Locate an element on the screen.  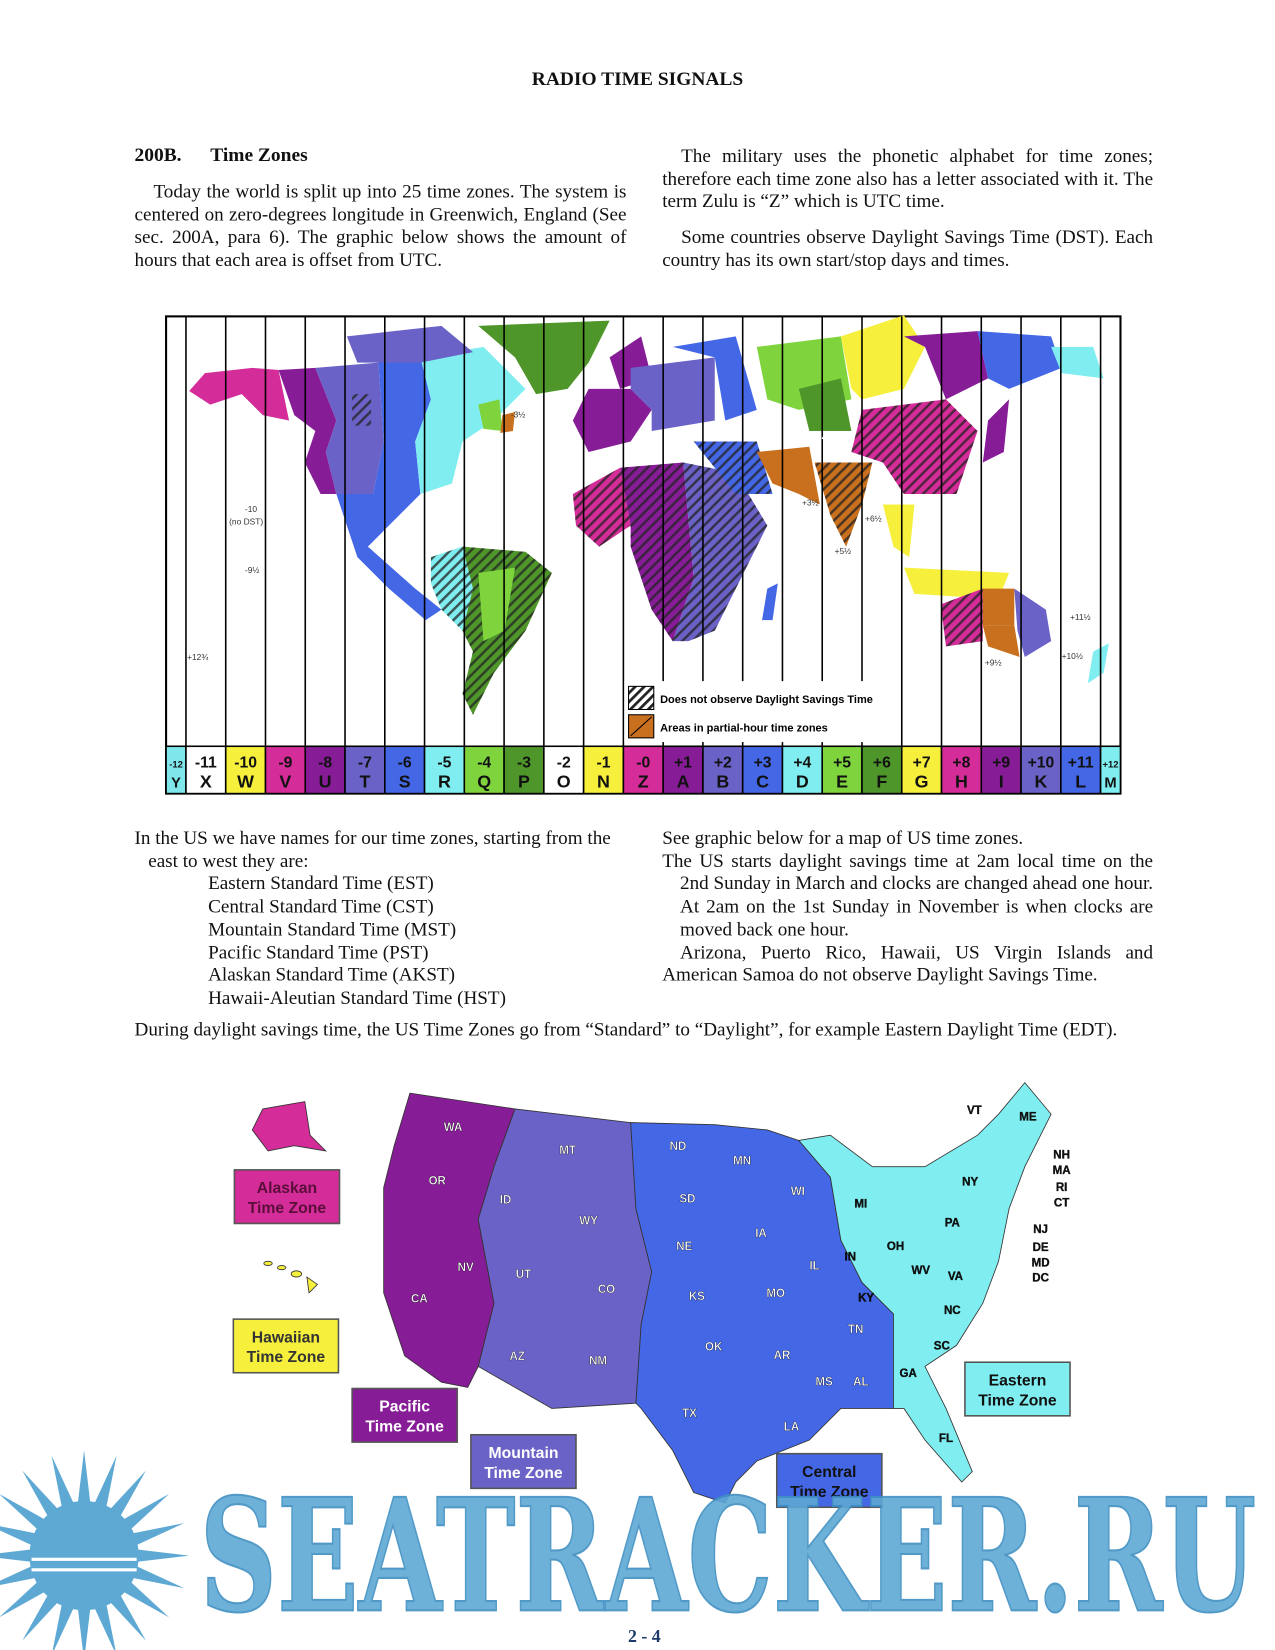
state-label-co: CO is located at coordinates (606, 1290).